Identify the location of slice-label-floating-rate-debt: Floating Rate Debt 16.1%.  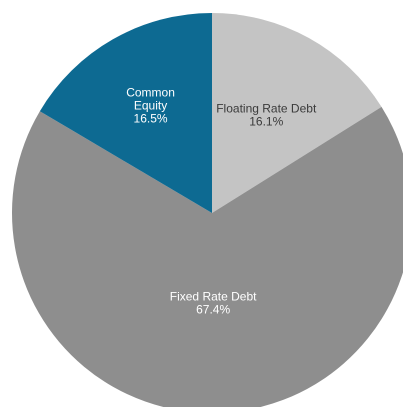
(266, 115).